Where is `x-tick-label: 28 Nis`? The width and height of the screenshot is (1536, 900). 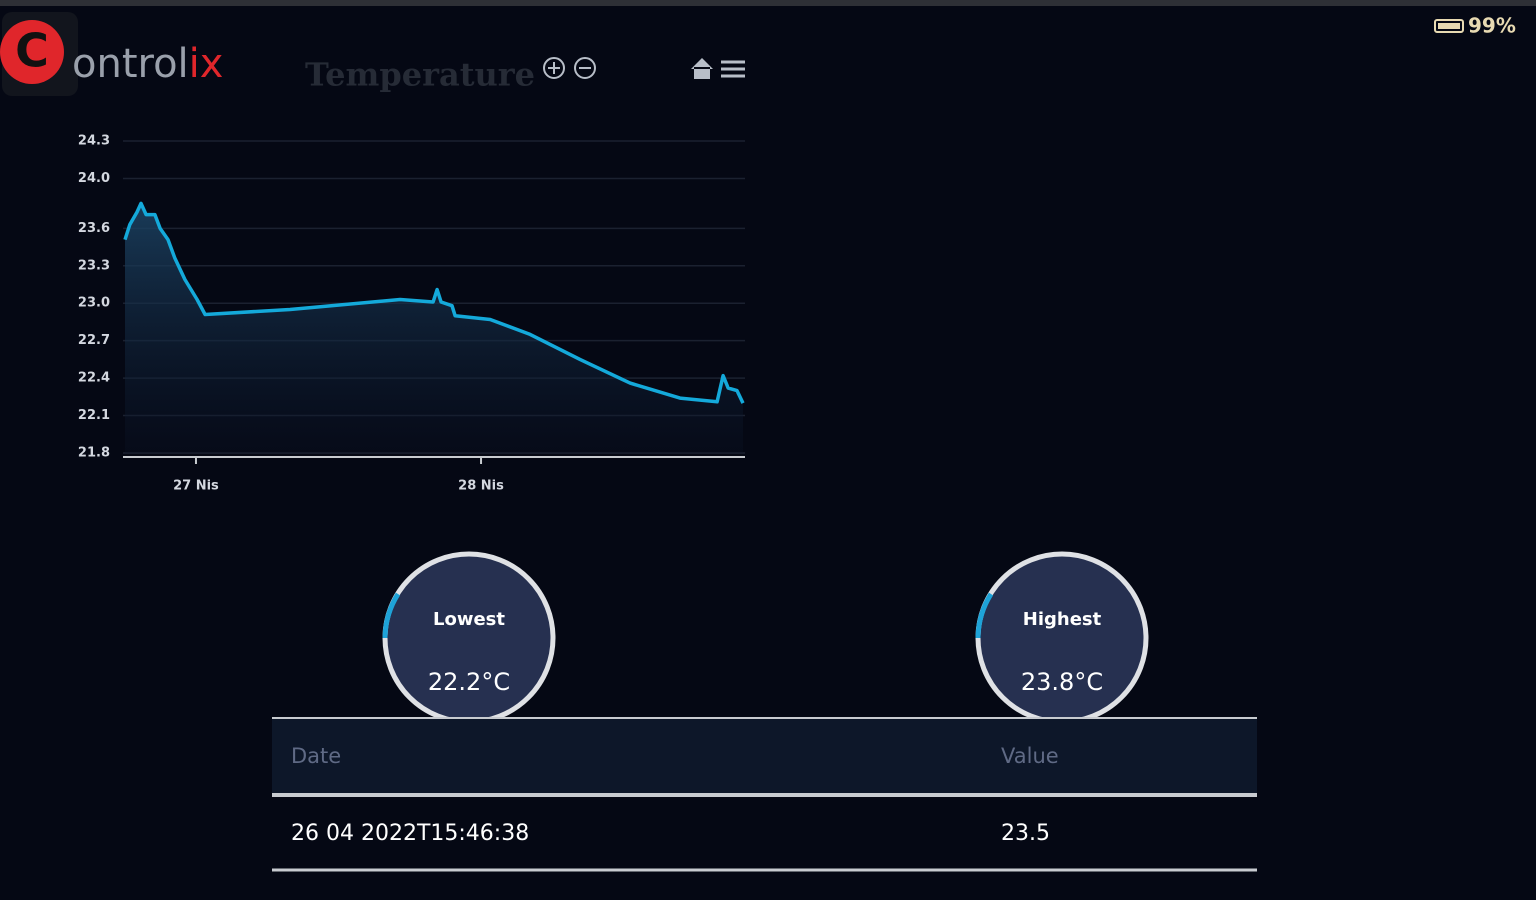 x-tick-label: 28 Nis is located at coordinates (481, 486).